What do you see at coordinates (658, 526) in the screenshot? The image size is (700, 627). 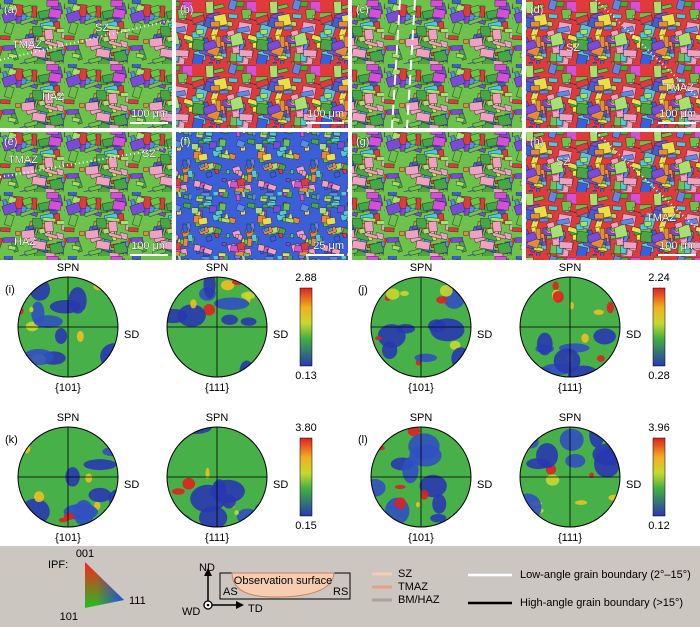 I see `colorbar-min: 0.12` at bounding box center [658, 526].